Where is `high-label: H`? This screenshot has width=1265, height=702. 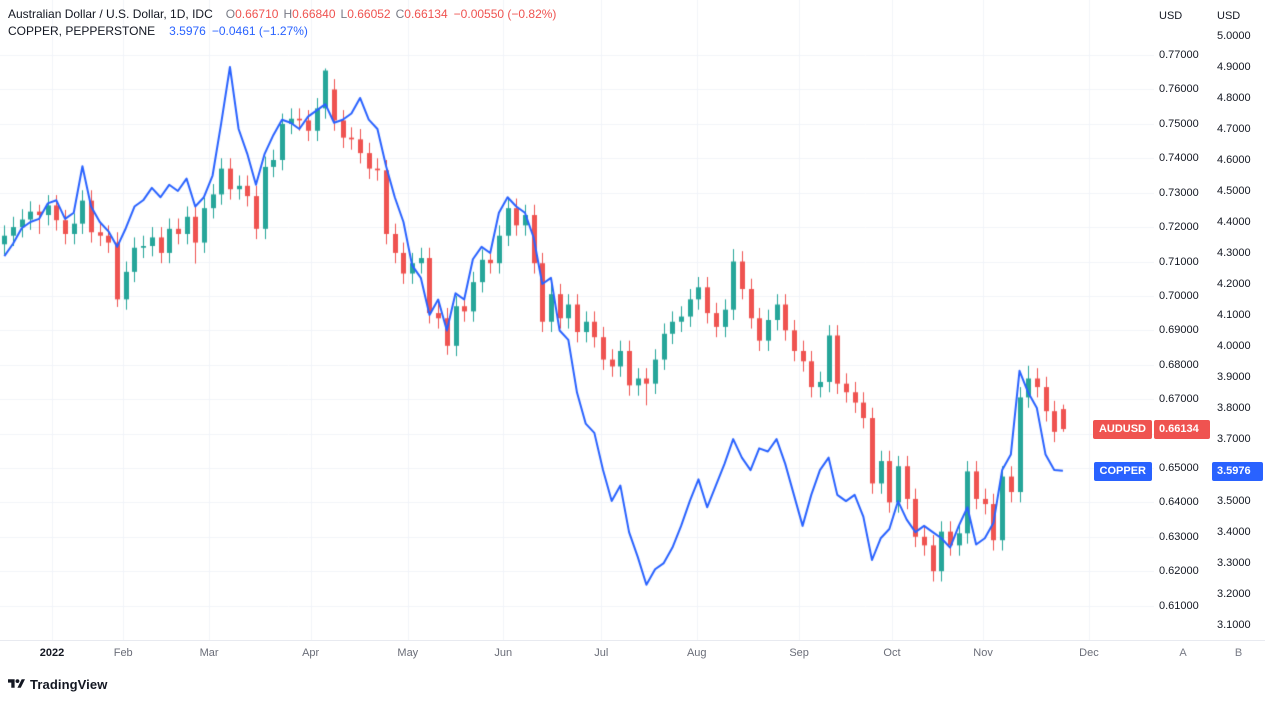
high-label: H is located at coordinates (288, 14).